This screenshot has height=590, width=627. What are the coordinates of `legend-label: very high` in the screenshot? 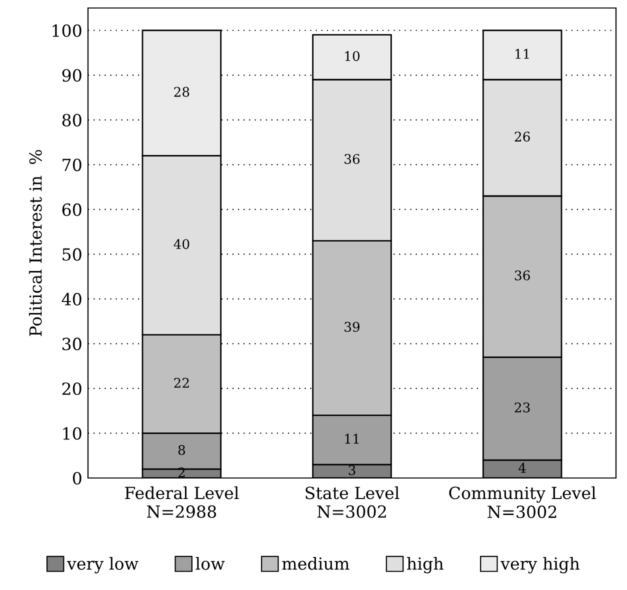 It's located at (540, 565).